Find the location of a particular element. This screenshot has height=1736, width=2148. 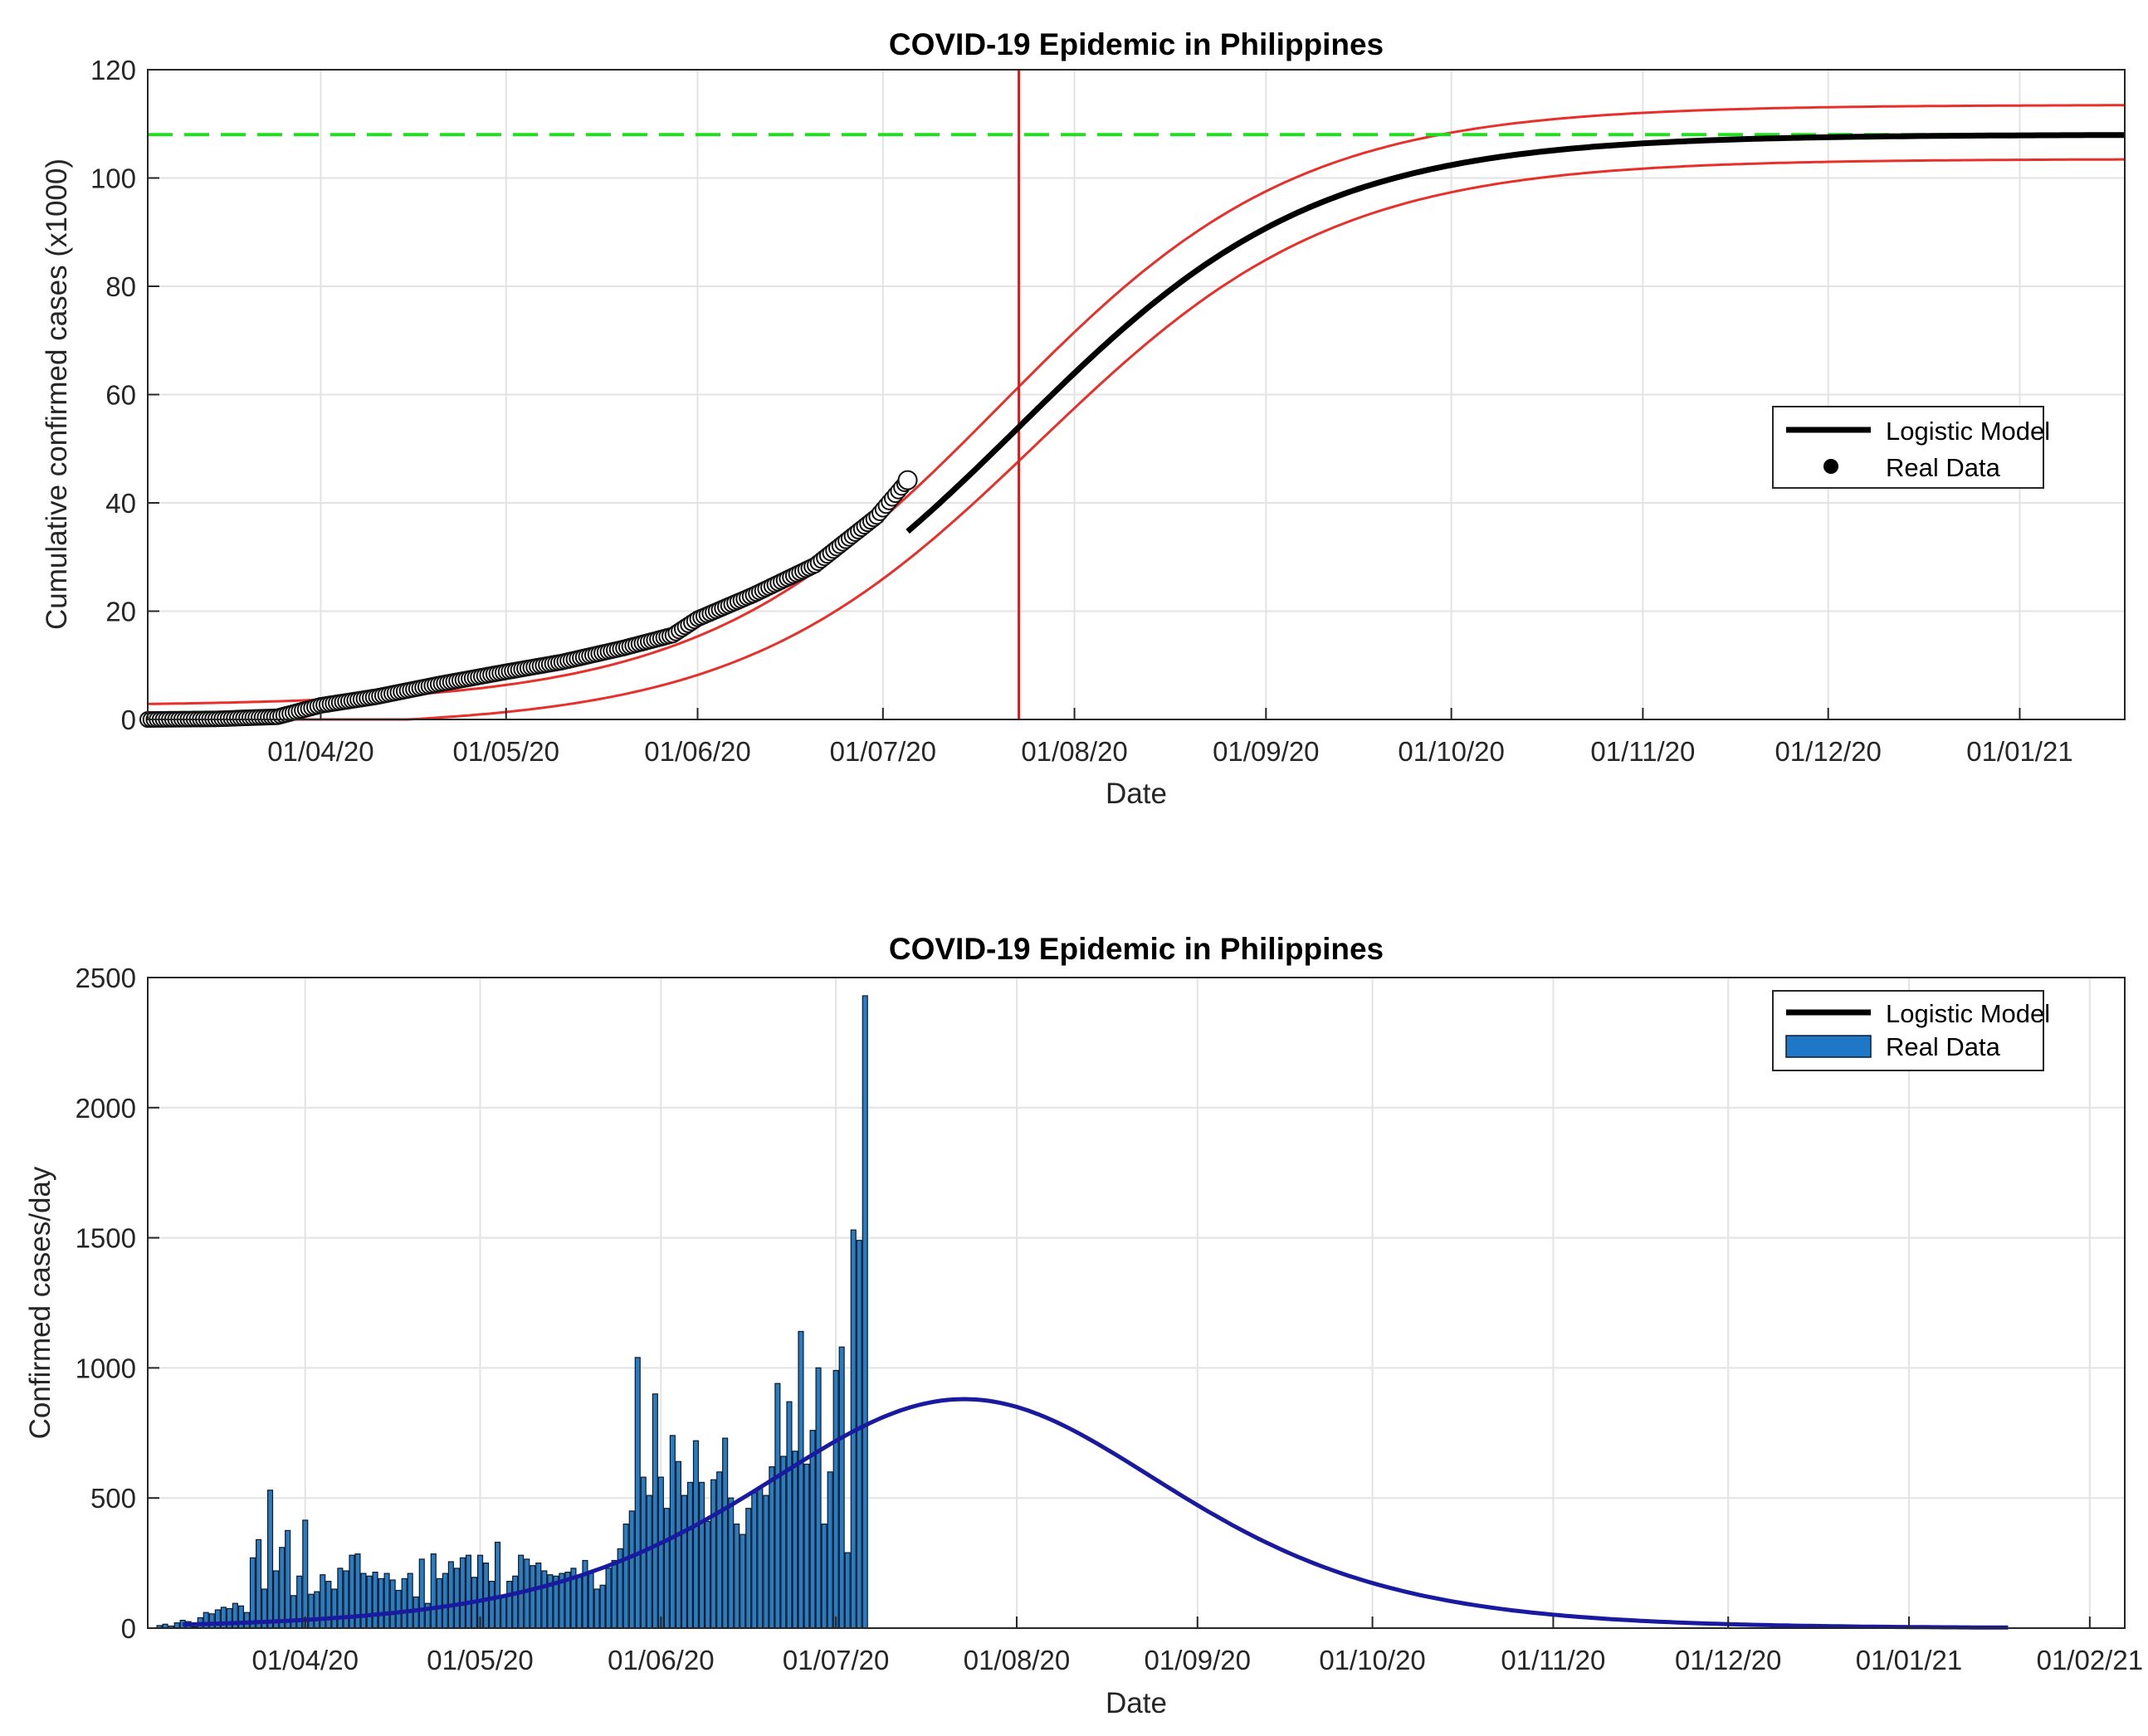

y-tick-label: 500 is located at coordinates (113, 1498).